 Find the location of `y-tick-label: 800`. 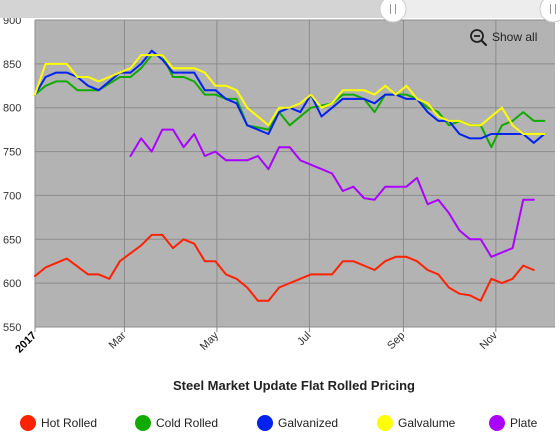

y-tick-label: 800 is located at coordinates (12, 109).